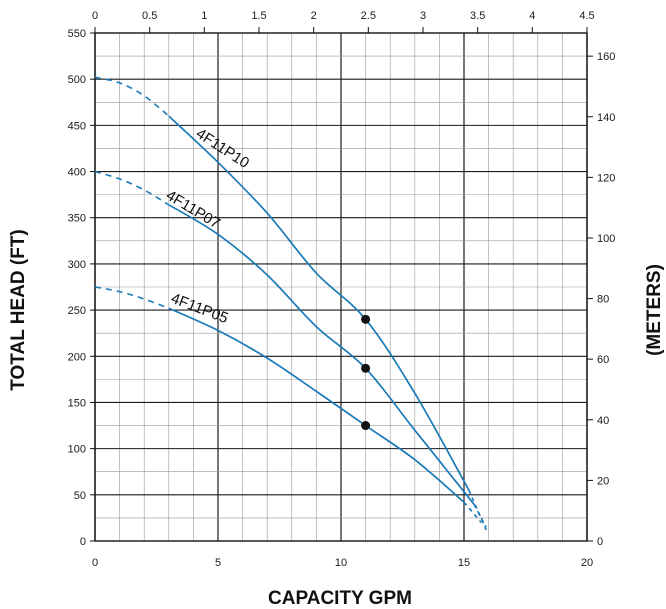 The width and height of the screenshot is (666, 609). Describe the element at coordinates (77, 173) in the screenshot. I see `y-tick-label: 400` at that location.